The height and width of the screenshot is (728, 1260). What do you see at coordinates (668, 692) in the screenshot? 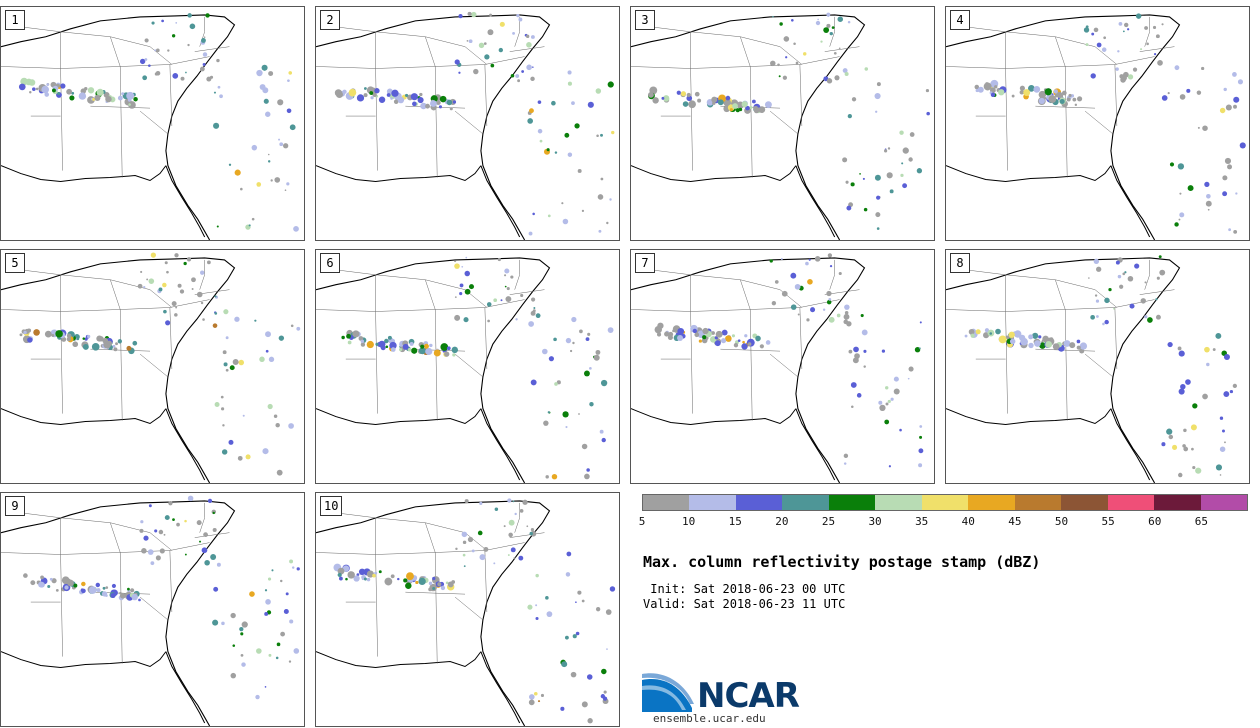
I see `ncar-logo-icon` at bounding box center [668, 692].